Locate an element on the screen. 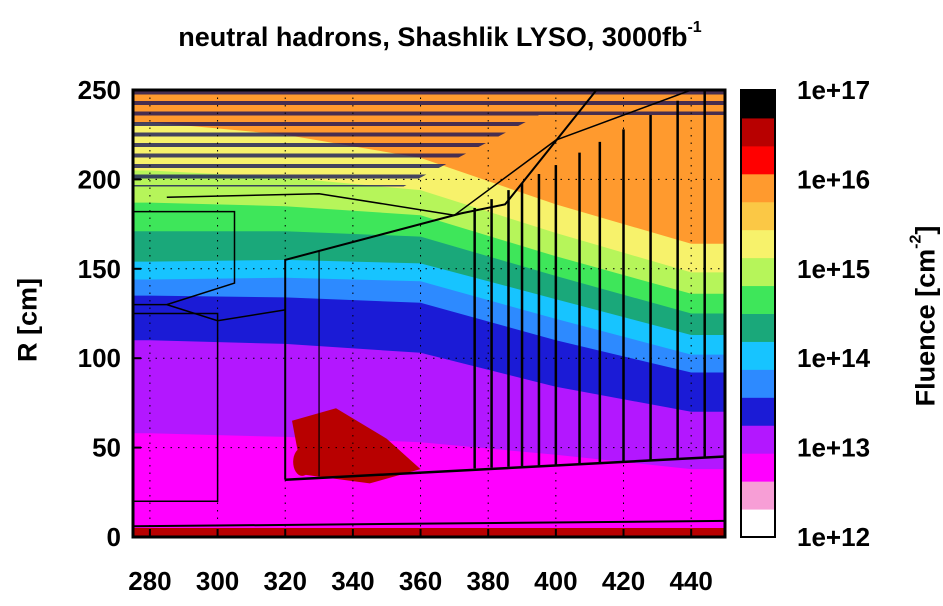 This screenshot has width=943, height=606. hotspot-red is located at coordinates (302, 461).